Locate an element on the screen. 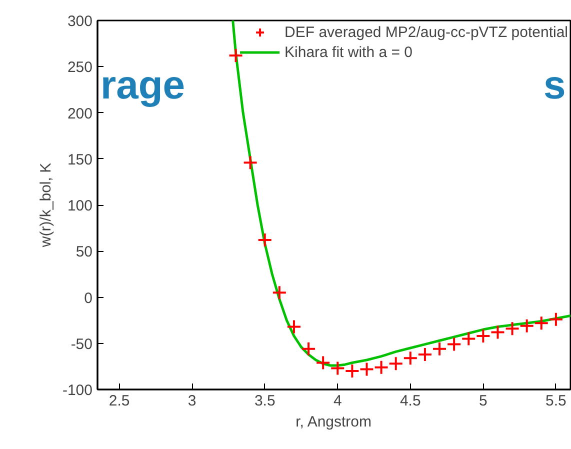 This screenshot has height=449, width=571. y-tick-label: 0 is located at coordinates (88, 298).